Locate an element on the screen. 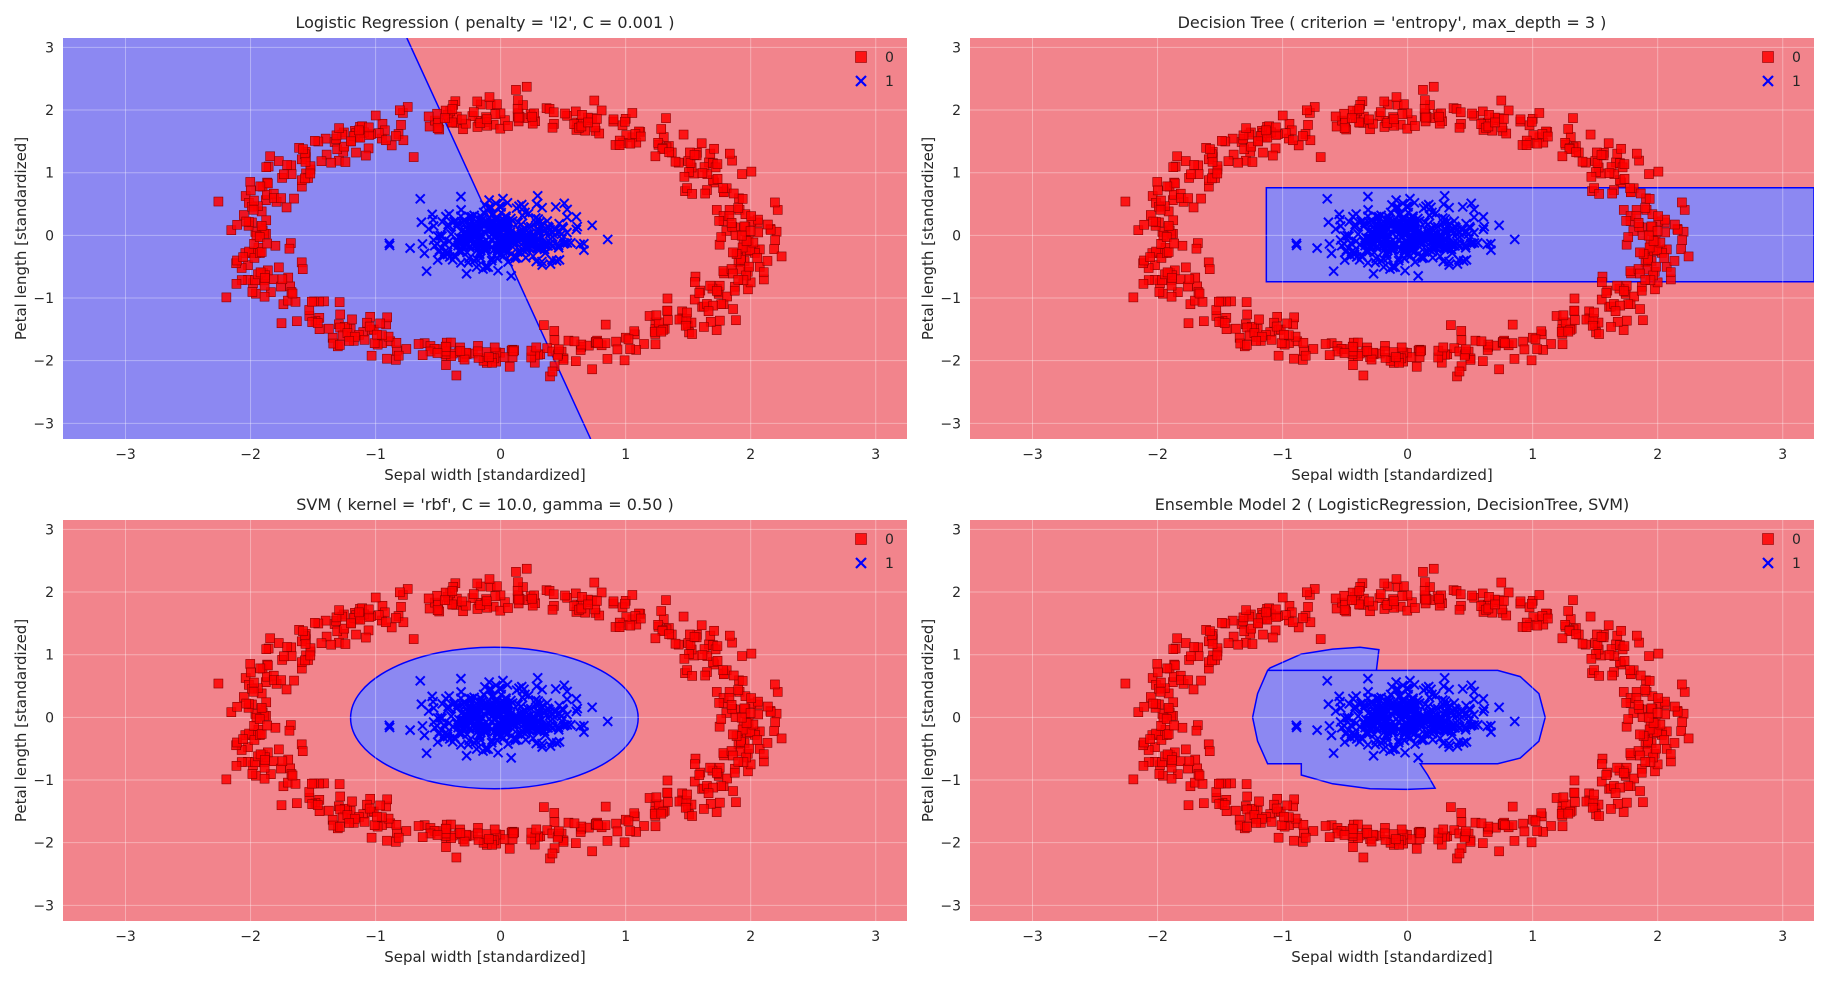  y-tick-label: 0 is located at coordinates (956, 718).